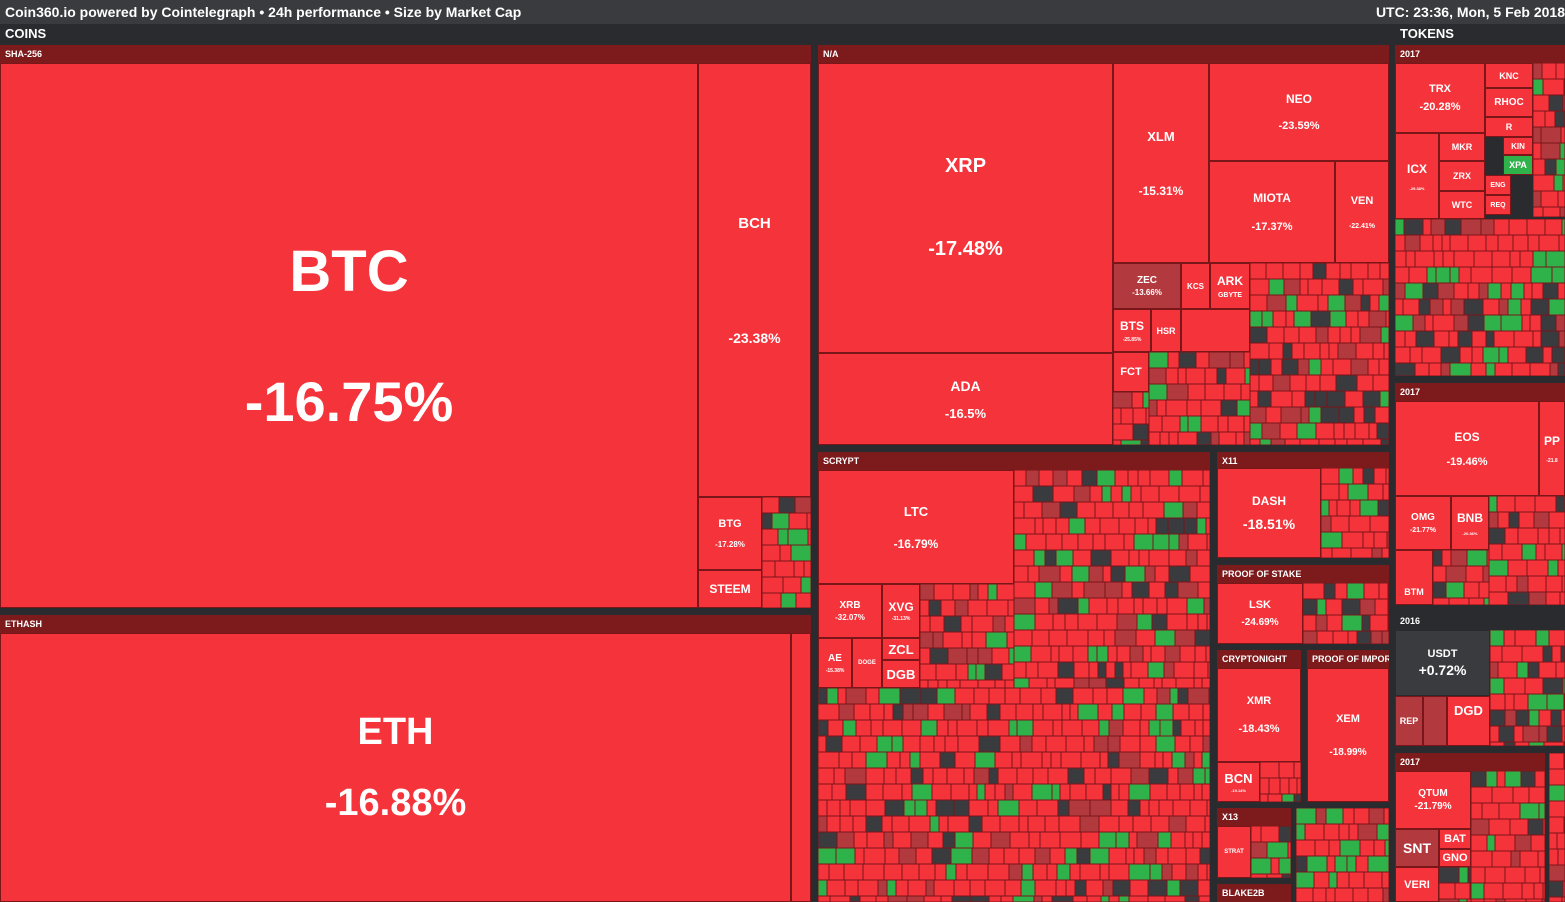 This screenshot has height=902, width=1565. Describe the element at coordinates (405, 54) in the screenshot. I see `group-sha256: SHA-256` at that location.